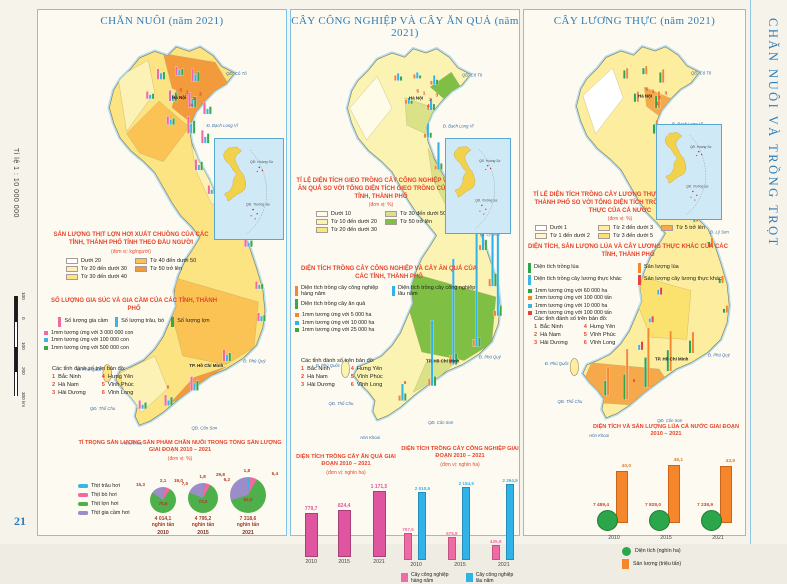 The height and width of the screenshot is (584, 787). I want to click on series-bar: 797,6, so click(408, 543).